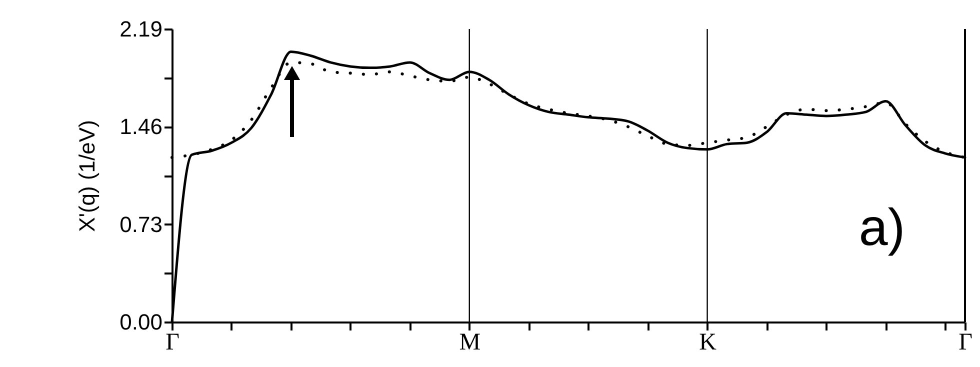  I want to click on x-tick-label: M, so click(470, 343).